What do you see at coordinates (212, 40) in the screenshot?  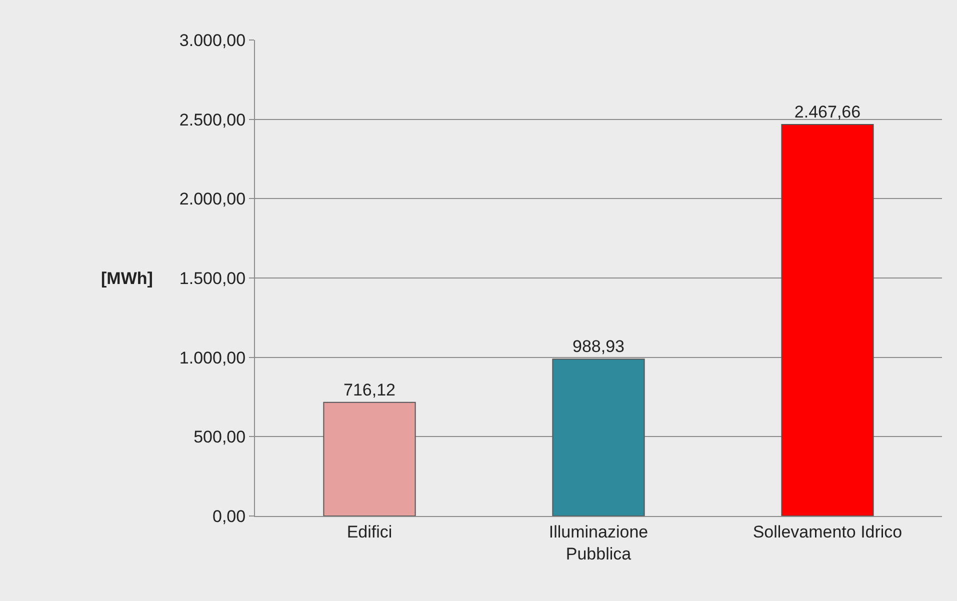 I see `y-tick-label: 3.000,00` at bounding box center [212, 40].